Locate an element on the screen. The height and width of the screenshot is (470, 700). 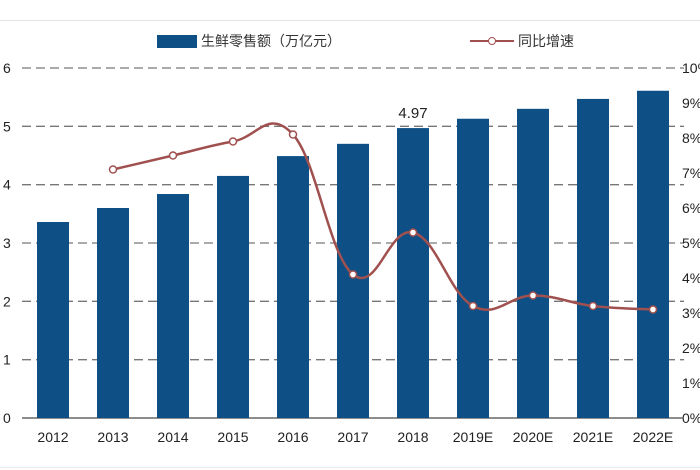
x-axis-tick: 2021E is located at coordinates (593, 437).